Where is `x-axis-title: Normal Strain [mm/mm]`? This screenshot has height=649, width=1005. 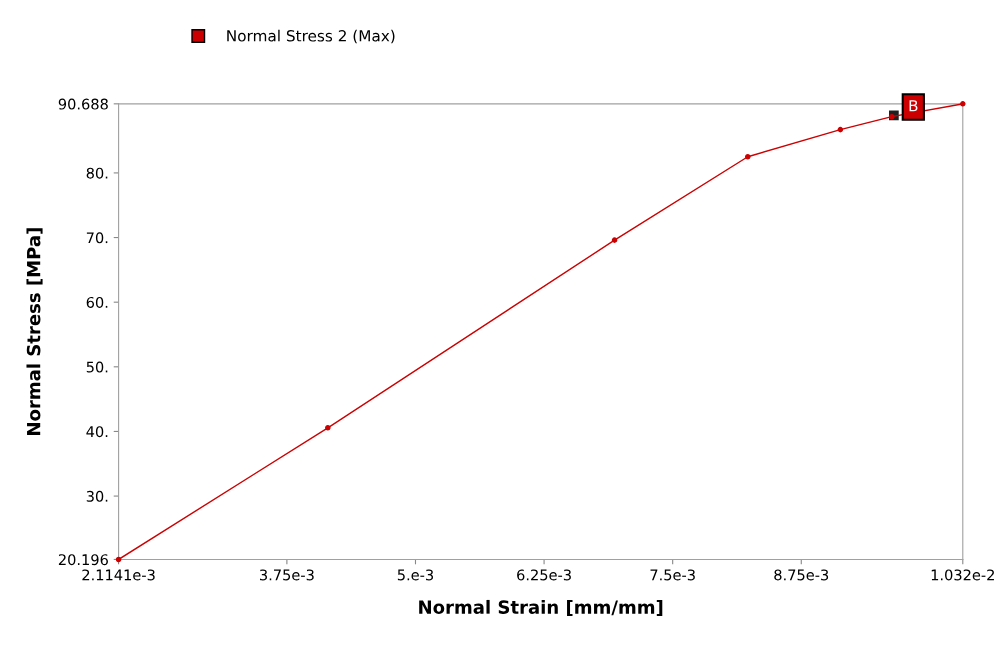 x-axis-title: Normal Strain [mm/mm] is located at coordinates (541, 608).